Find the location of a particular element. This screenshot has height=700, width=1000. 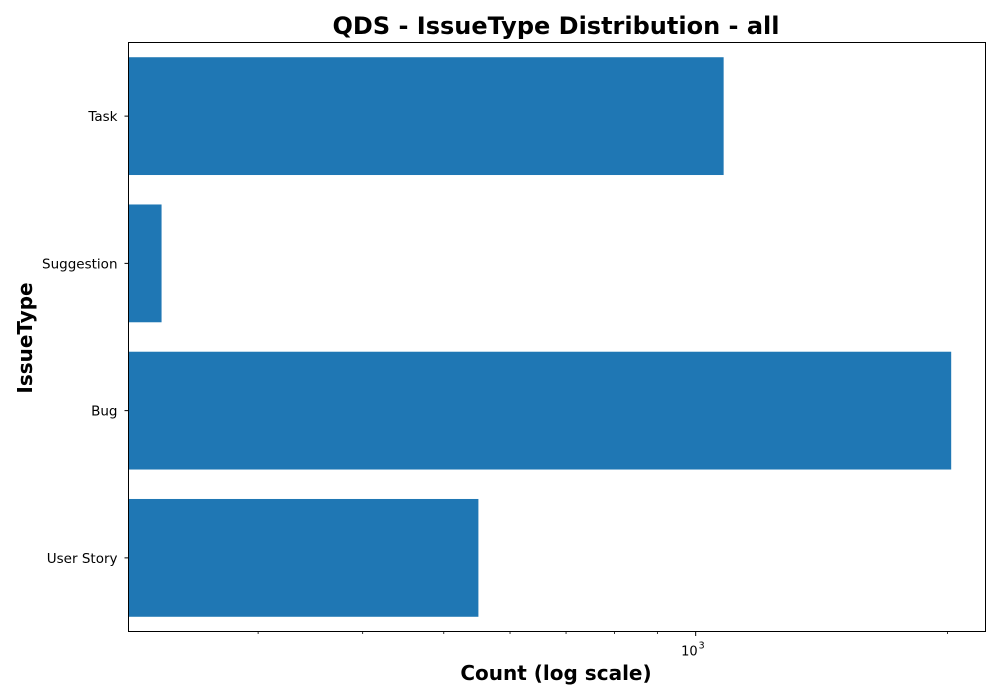

y-tick-label: Suggestion is located at coordinates (79, 264).